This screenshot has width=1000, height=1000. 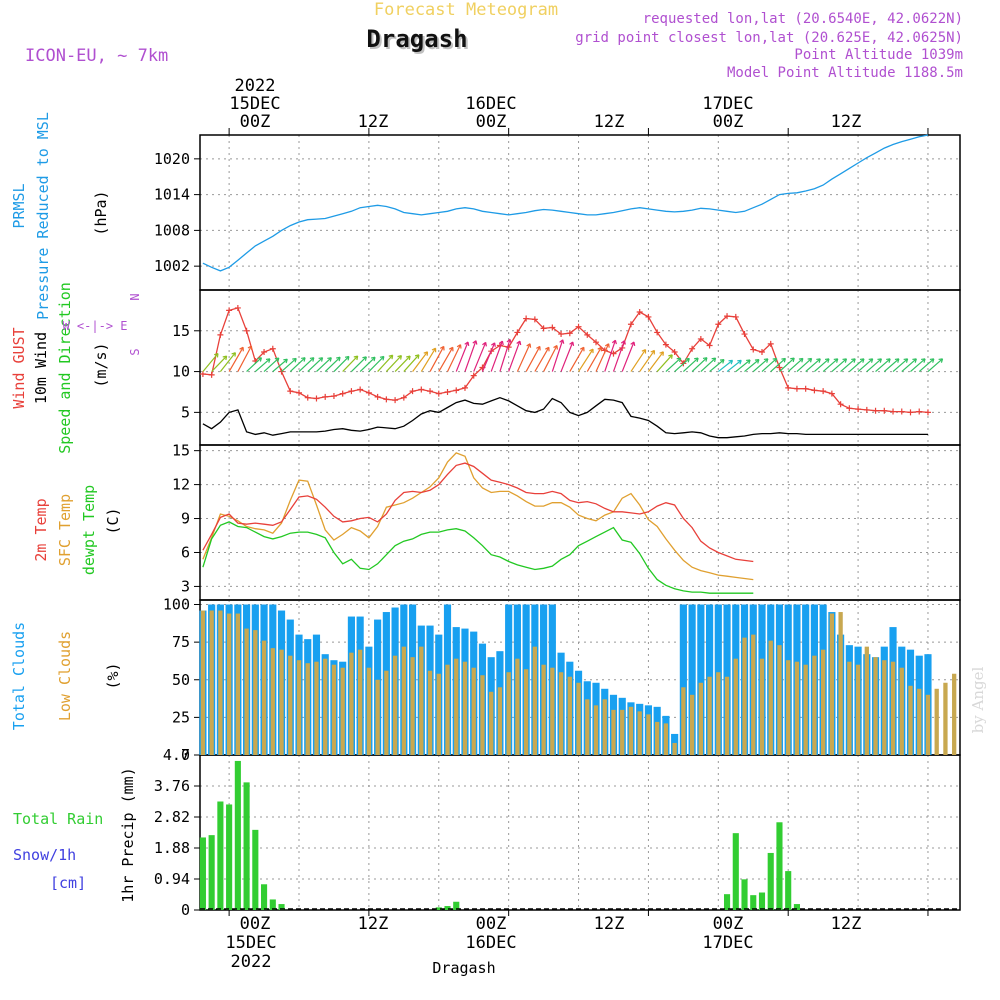 What do you see at coordinates (41, 368) in the screenshot?
I see `label-10m-wind: 10m Wind` at bounding box center [41, 368].